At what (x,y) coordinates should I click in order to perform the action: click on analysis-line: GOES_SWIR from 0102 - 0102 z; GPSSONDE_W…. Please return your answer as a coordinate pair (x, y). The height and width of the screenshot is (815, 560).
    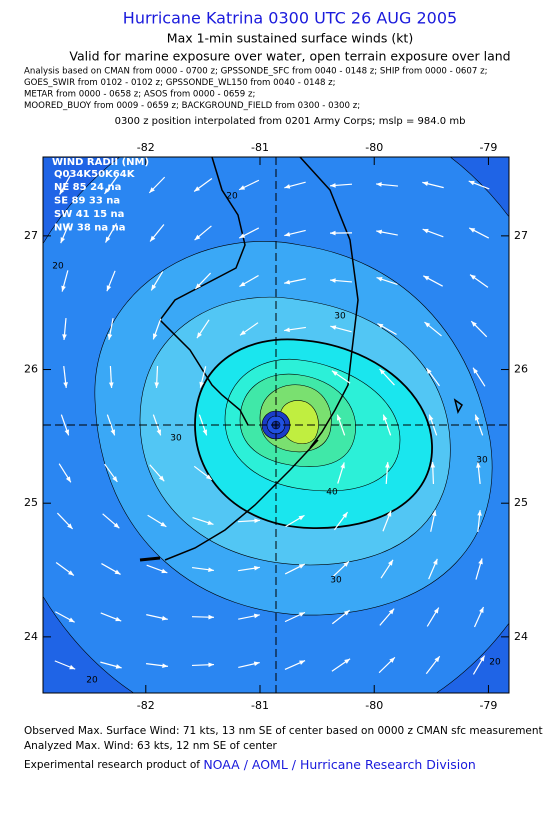
    Looking at the image, I should click on (180, 83).